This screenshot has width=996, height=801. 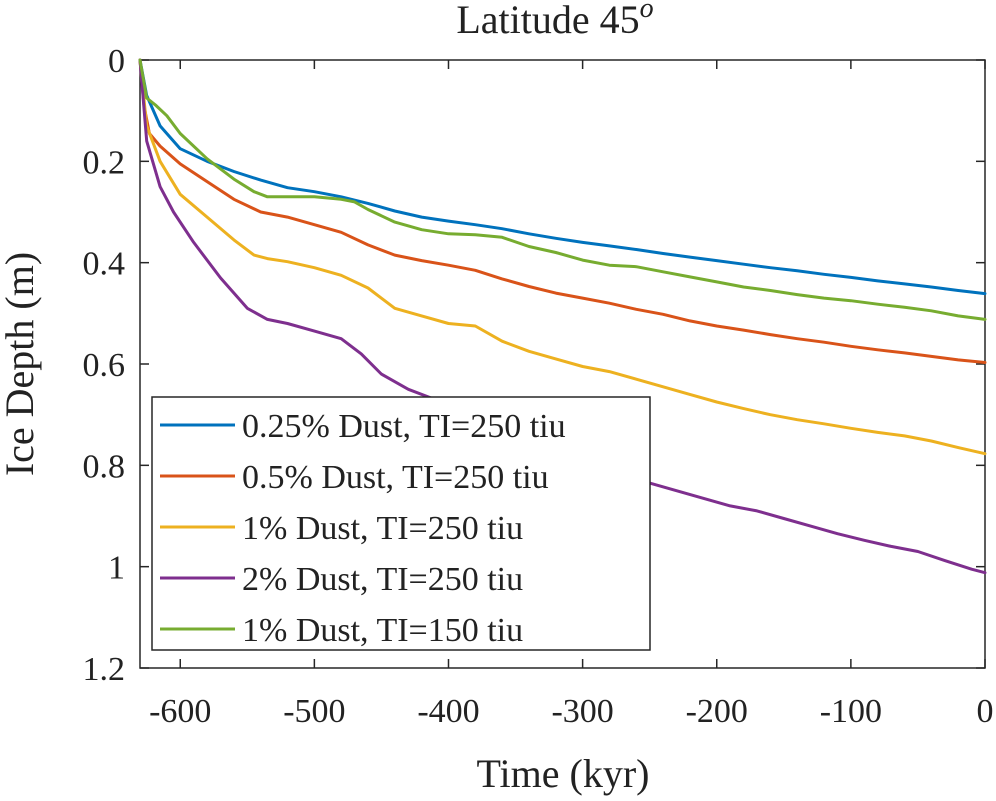 I want to click on chart-title: Latitude 45o, so click(x=554, y=21).